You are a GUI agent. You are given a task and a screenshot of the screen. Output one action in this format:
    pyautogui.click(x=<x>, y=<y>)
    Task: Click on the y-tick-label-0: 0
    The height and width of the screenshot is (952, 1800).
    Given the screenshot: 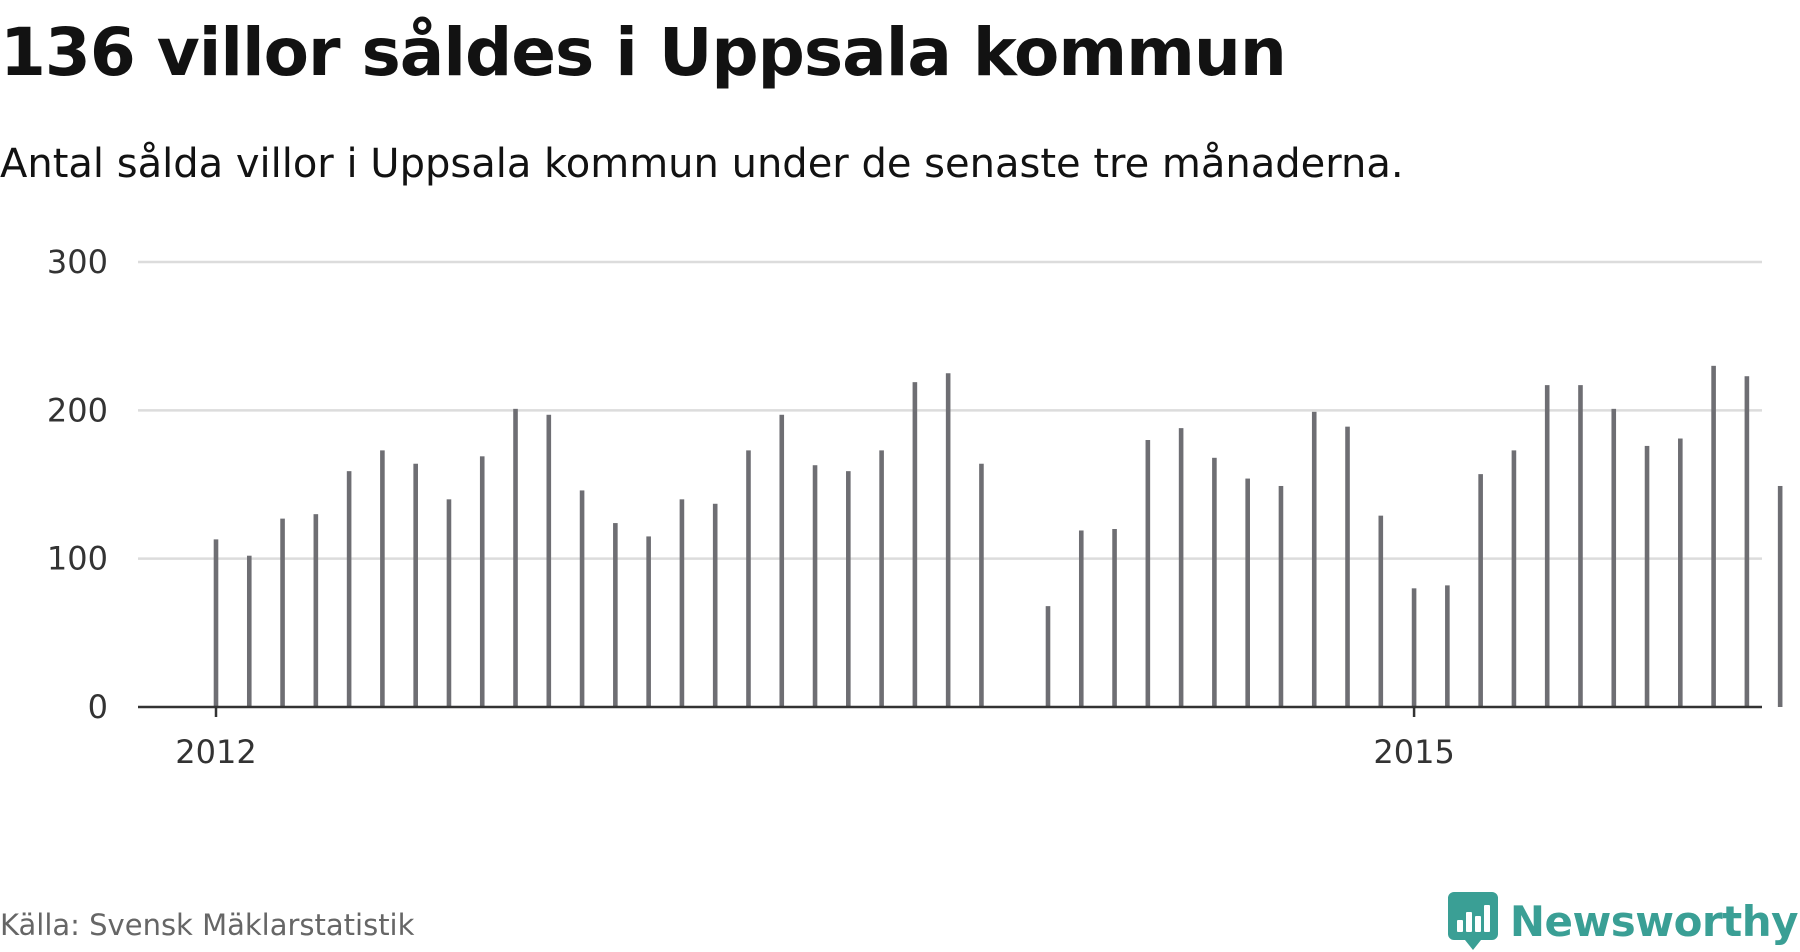 What is the action you would take?
    pyautogui.click(x=98, y=707)
    